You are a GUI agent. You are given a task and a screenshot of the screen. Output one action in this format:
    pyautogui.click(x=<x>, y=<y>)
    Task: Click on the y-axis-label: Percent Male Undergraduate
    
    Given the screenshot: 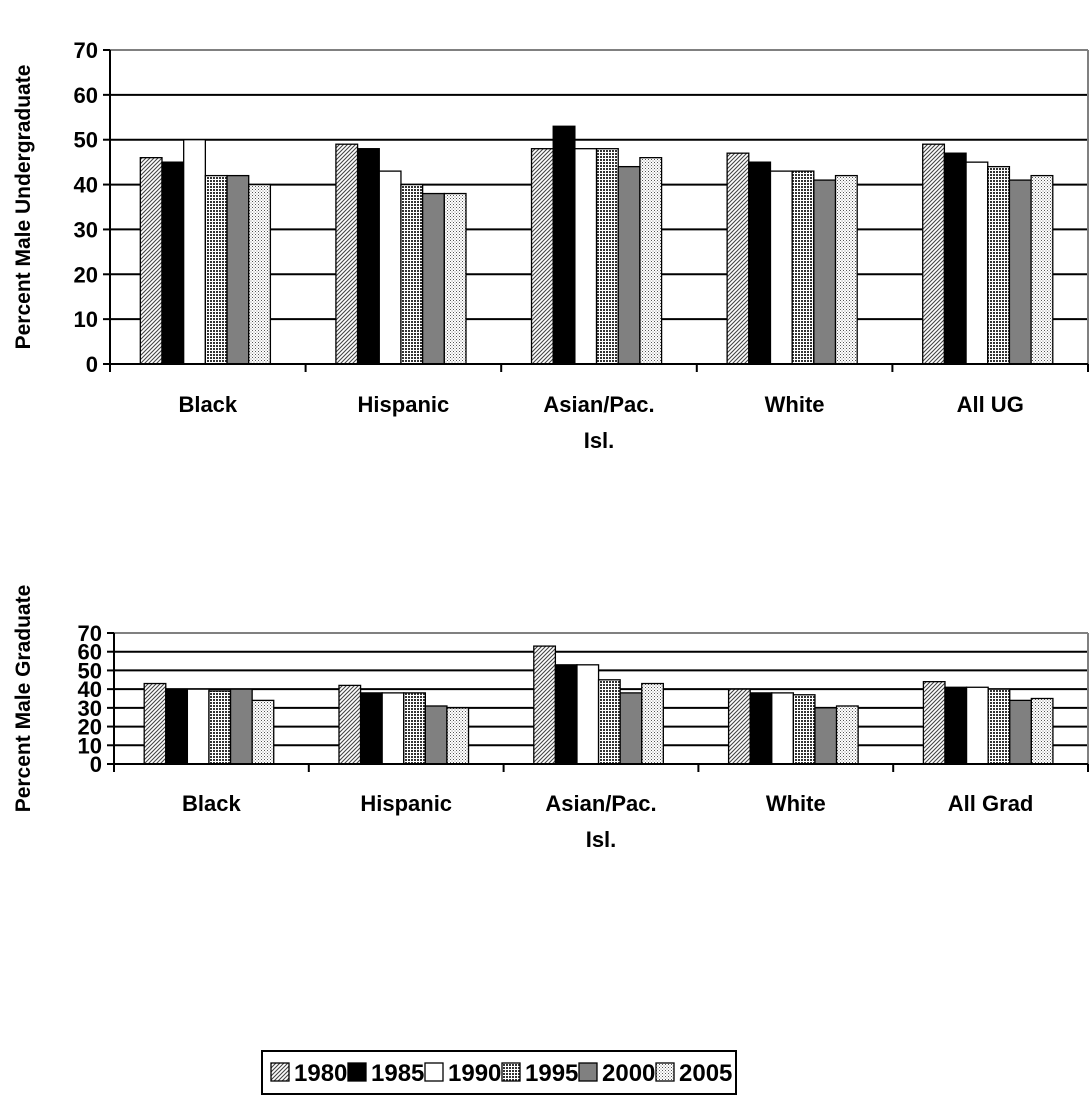 What is the action you would take?
    pyautogui.click(x=23, y=207)
    